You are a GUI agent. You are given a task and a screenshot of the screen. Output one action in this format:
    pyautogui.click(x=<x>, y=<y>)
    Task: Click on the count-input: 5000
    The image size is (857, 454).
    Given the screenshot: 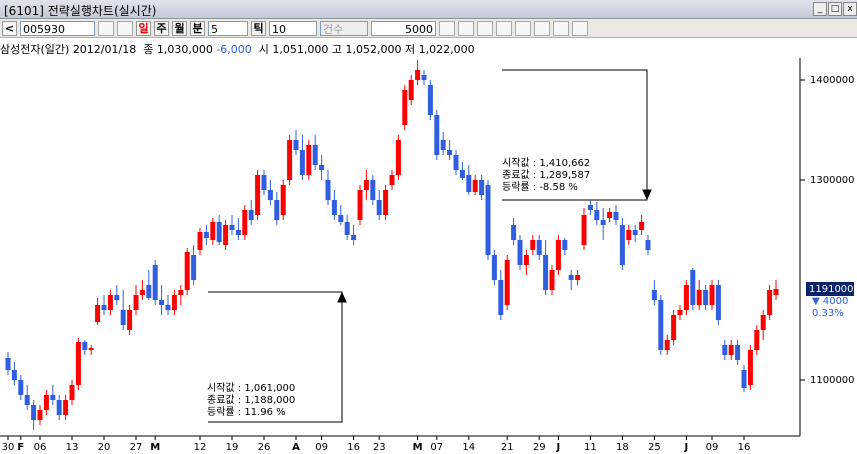 What is the action you would take?
    pyautogui.click(x=403, y=28)
    